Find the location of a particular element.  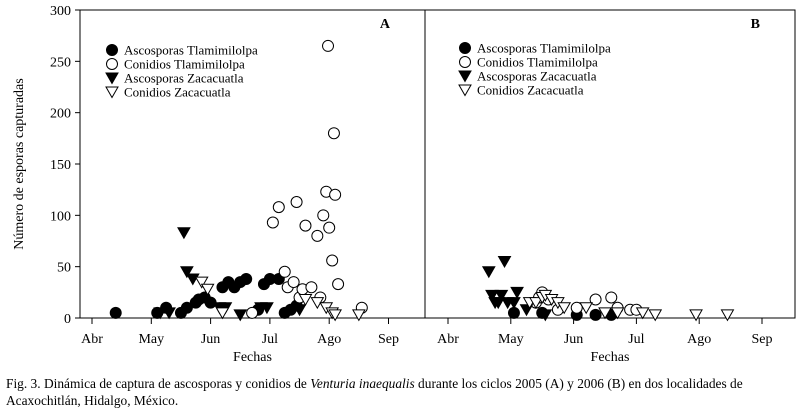

panel-b-legend-label-3: Ascosporas Zacacuatla is located at coordinates (537, 76).